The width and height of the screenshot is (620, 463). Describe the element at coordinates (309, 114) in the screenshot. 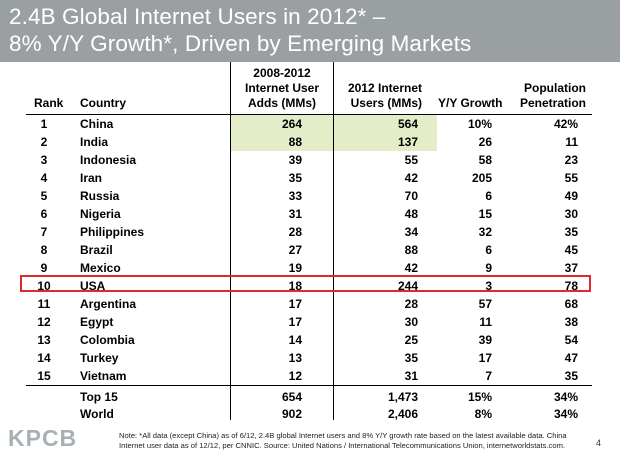

I see `header-bottom-rule` at that location.